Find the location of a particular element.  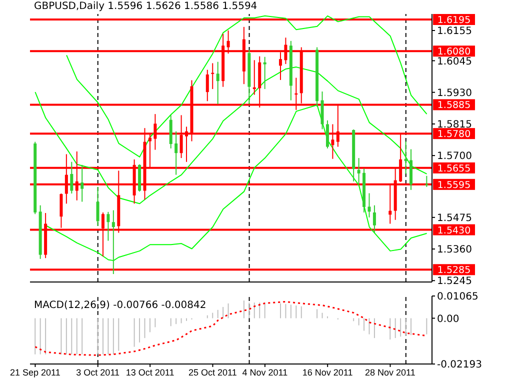

y-tick-label: 1.5475 is located at coordinates (454, 218).